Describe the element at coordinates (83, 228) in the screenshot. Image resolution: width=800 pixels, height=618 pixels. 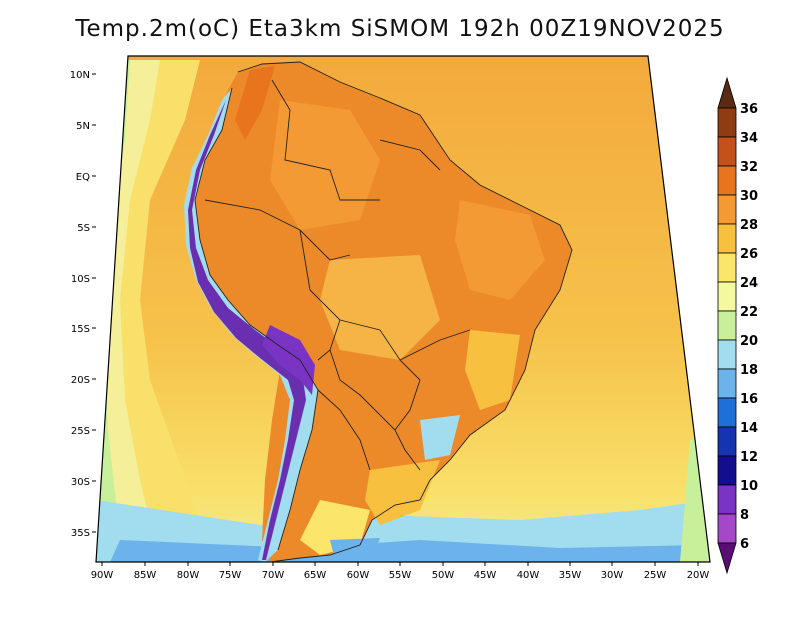
I see `lat-label-5s: 5S` at that location.